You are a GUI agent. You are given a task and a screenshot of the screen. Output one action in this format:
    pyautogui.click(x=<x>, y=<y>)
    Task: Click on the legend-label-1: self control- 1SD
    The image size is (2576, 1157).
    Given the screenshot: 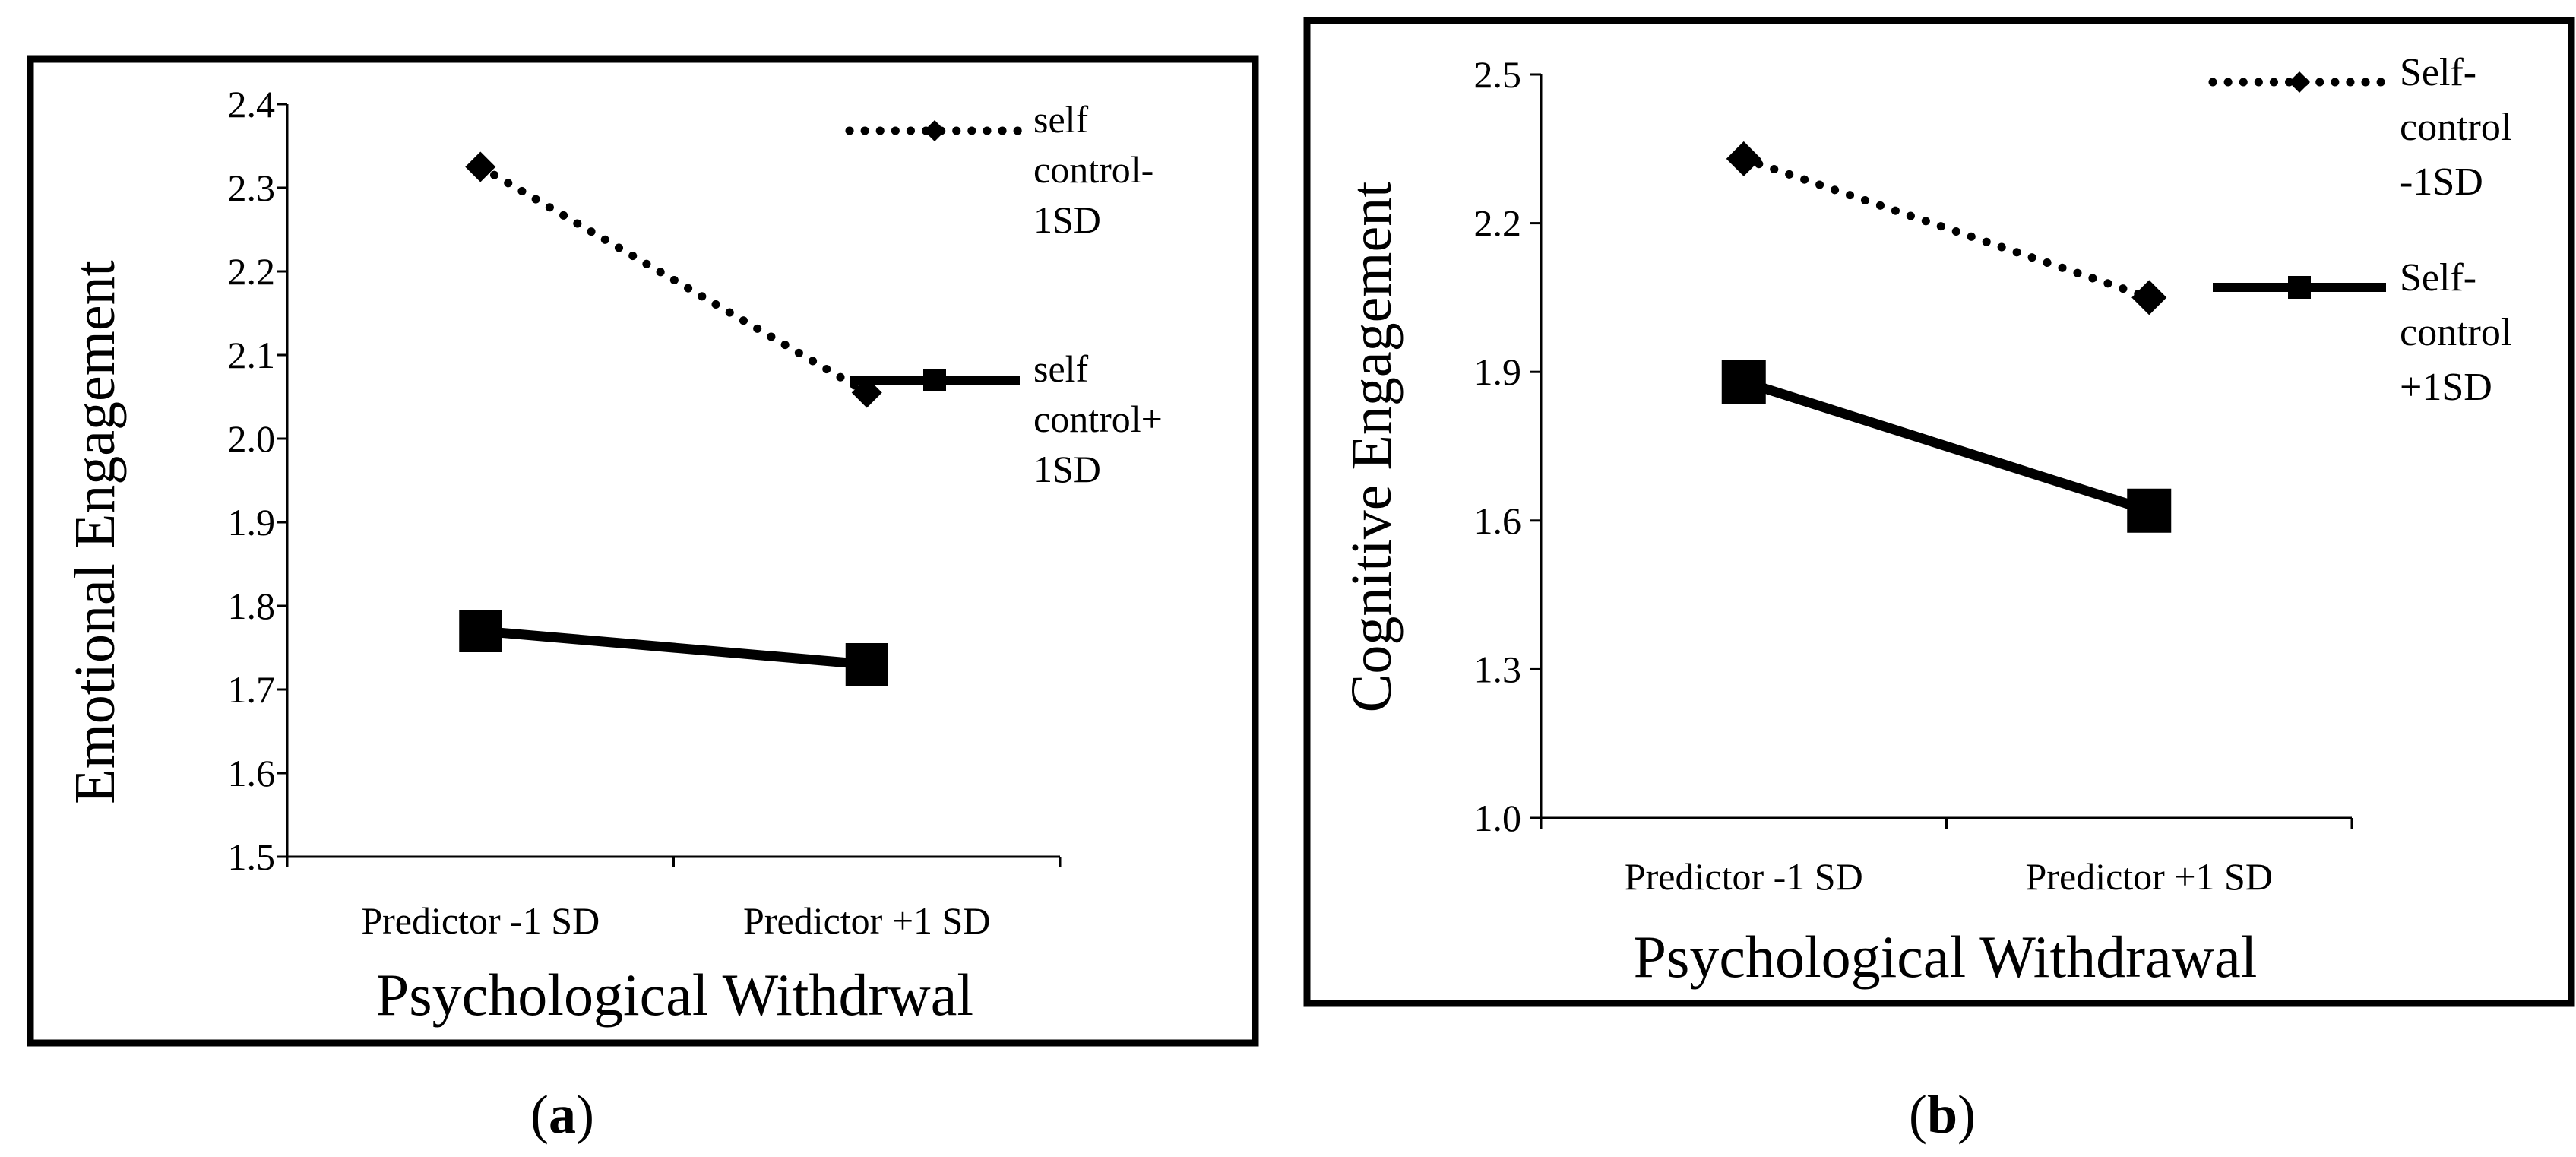 What is the action you would take?
    pyautogui.click(x=1093, y=170)
    